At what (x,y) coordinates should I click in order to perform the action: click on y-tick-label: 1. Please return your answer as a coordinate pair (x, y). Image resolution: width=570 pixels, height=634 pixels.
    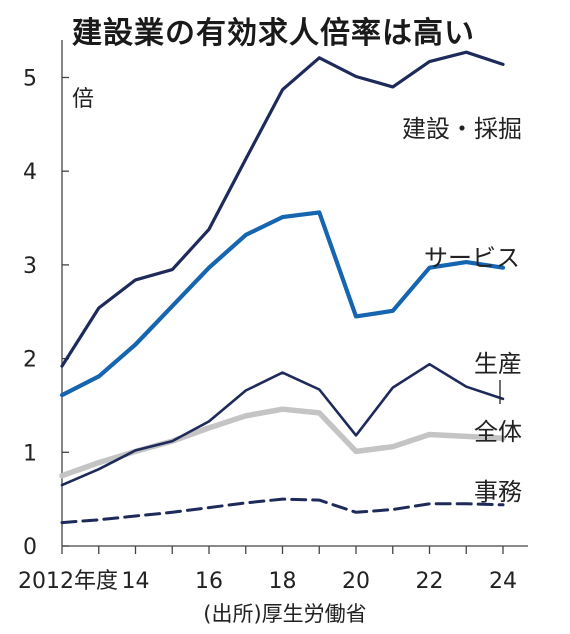
    Looking at the image, I should click on (30, 453).